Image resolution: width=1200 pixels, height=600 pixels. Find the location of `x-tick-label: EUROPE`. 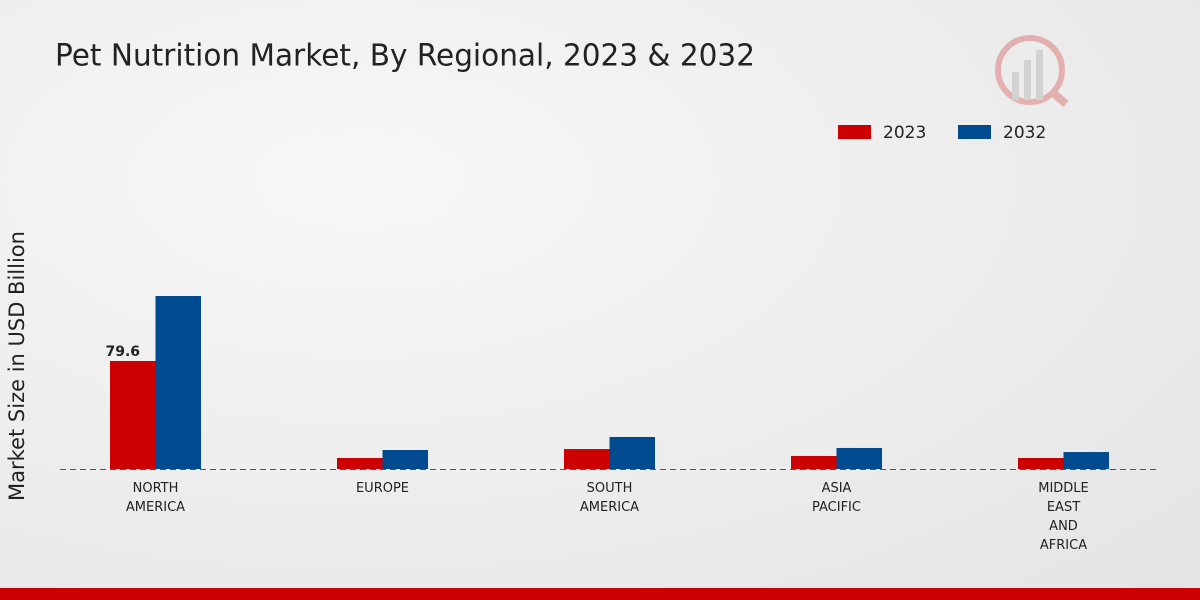

x-tick-label: EUROPE is located at coordinates (382, 488).